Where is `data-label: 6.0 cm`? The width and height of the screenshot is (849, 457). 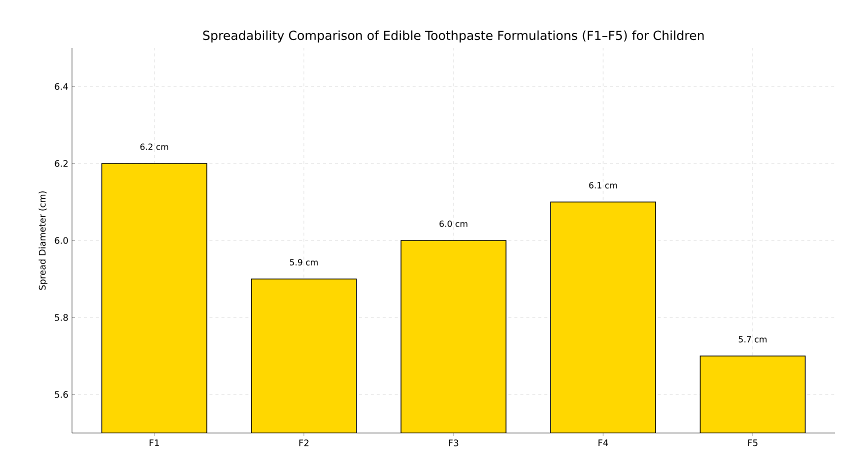
data-label: 6.0 cm is located at coordinates (454, 223).